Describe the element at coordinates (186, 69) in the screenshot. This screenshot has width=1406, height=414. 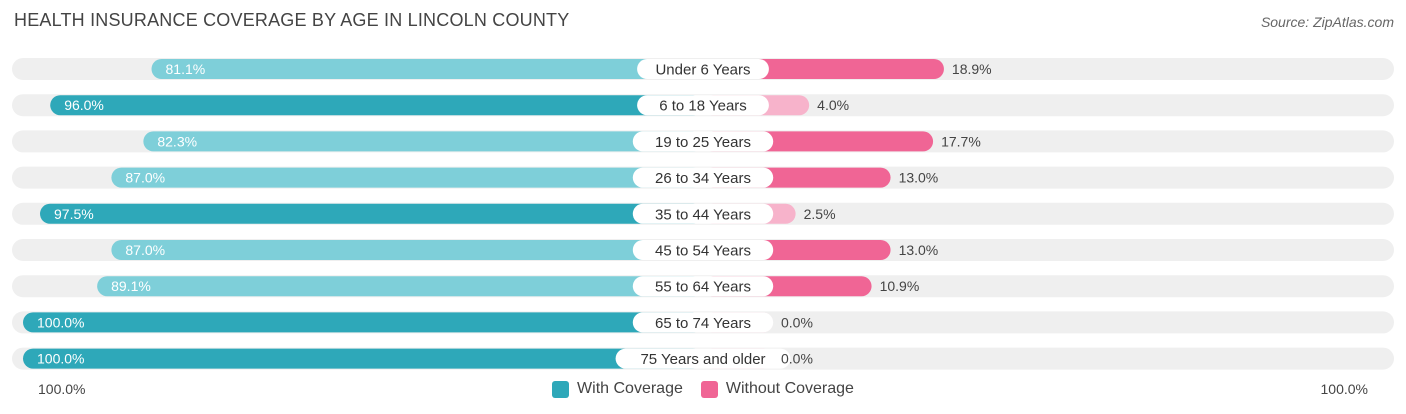
I see `with-coverage-value-label: 81.1%` at that location.